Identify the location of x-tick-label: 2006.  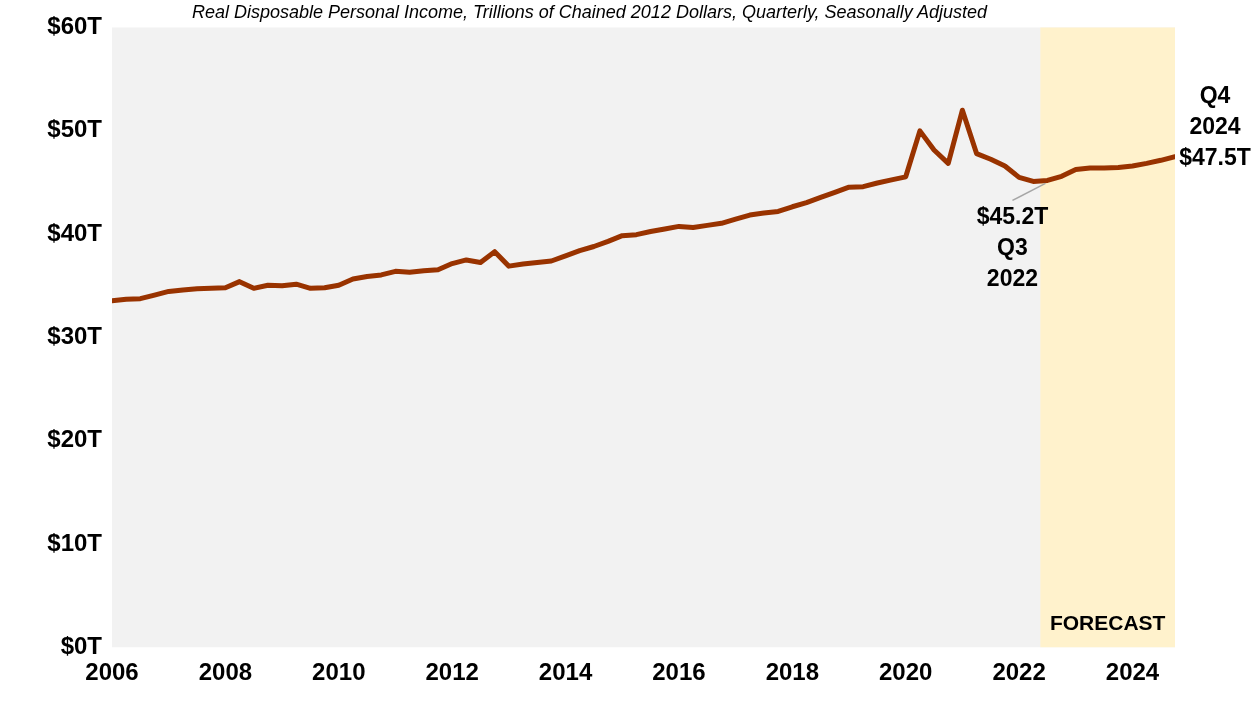
(112, 672).